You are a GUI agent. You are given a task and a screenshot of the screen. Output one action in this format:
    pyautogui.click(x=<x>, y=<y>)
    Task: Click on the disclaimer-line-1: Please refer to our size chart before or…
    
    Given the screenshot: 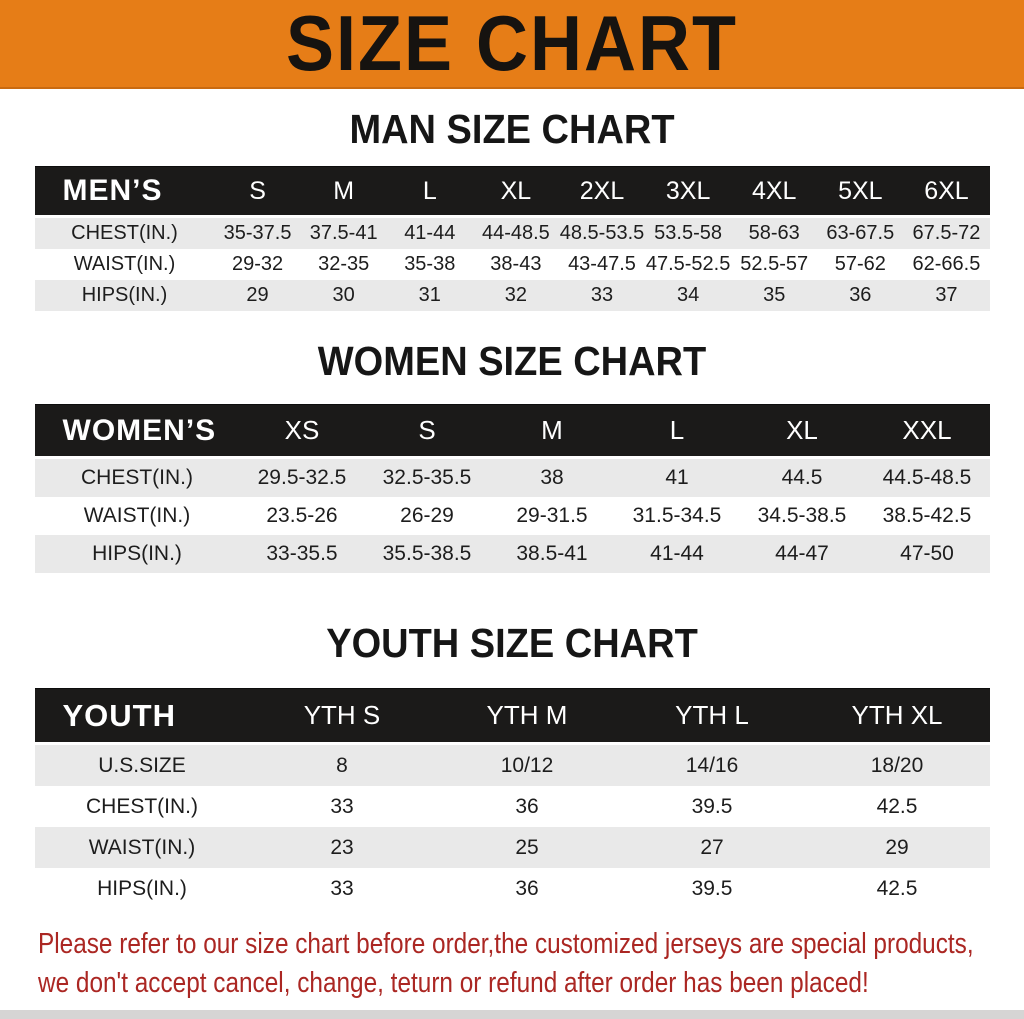 What is the action you would take?
    pyautogui.click(x=506, y=944)
    